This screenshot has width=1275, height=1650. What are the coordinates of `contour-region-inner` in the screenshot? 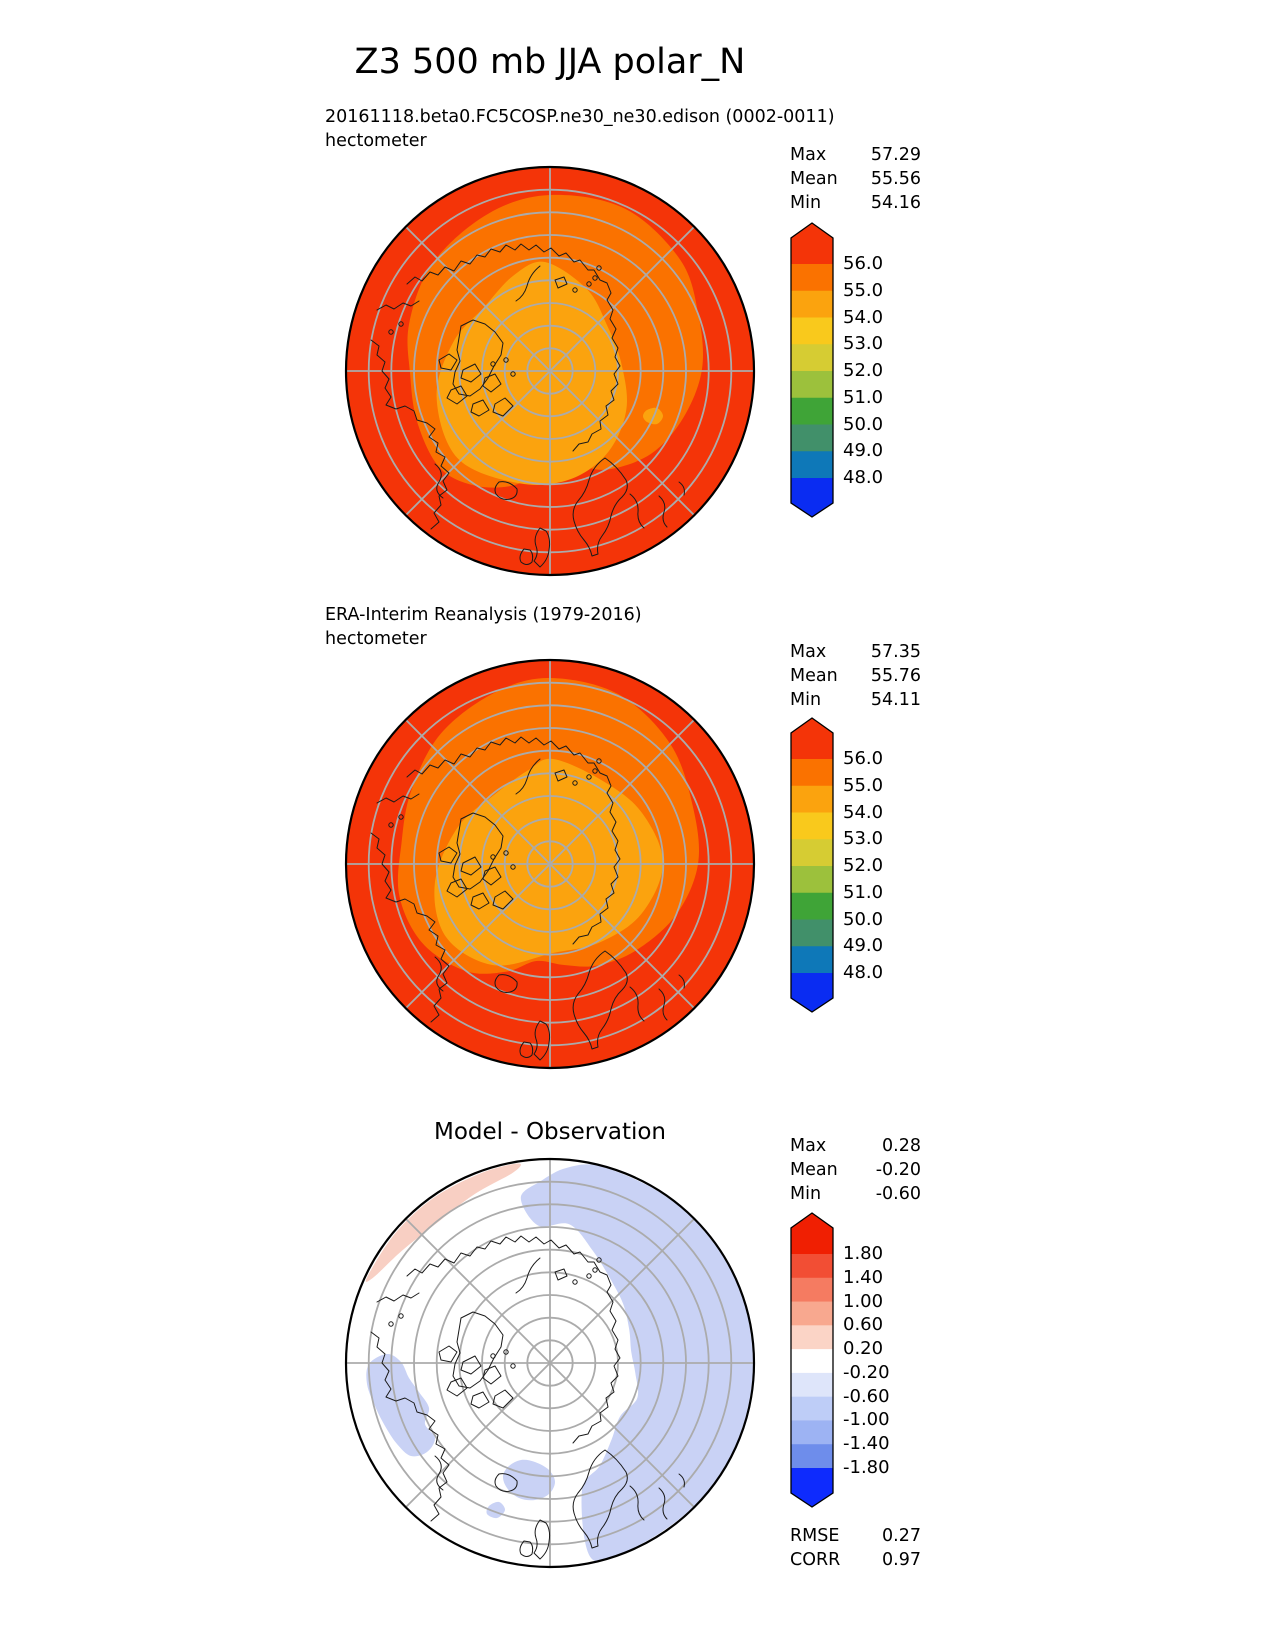 It's located at (531, 373).